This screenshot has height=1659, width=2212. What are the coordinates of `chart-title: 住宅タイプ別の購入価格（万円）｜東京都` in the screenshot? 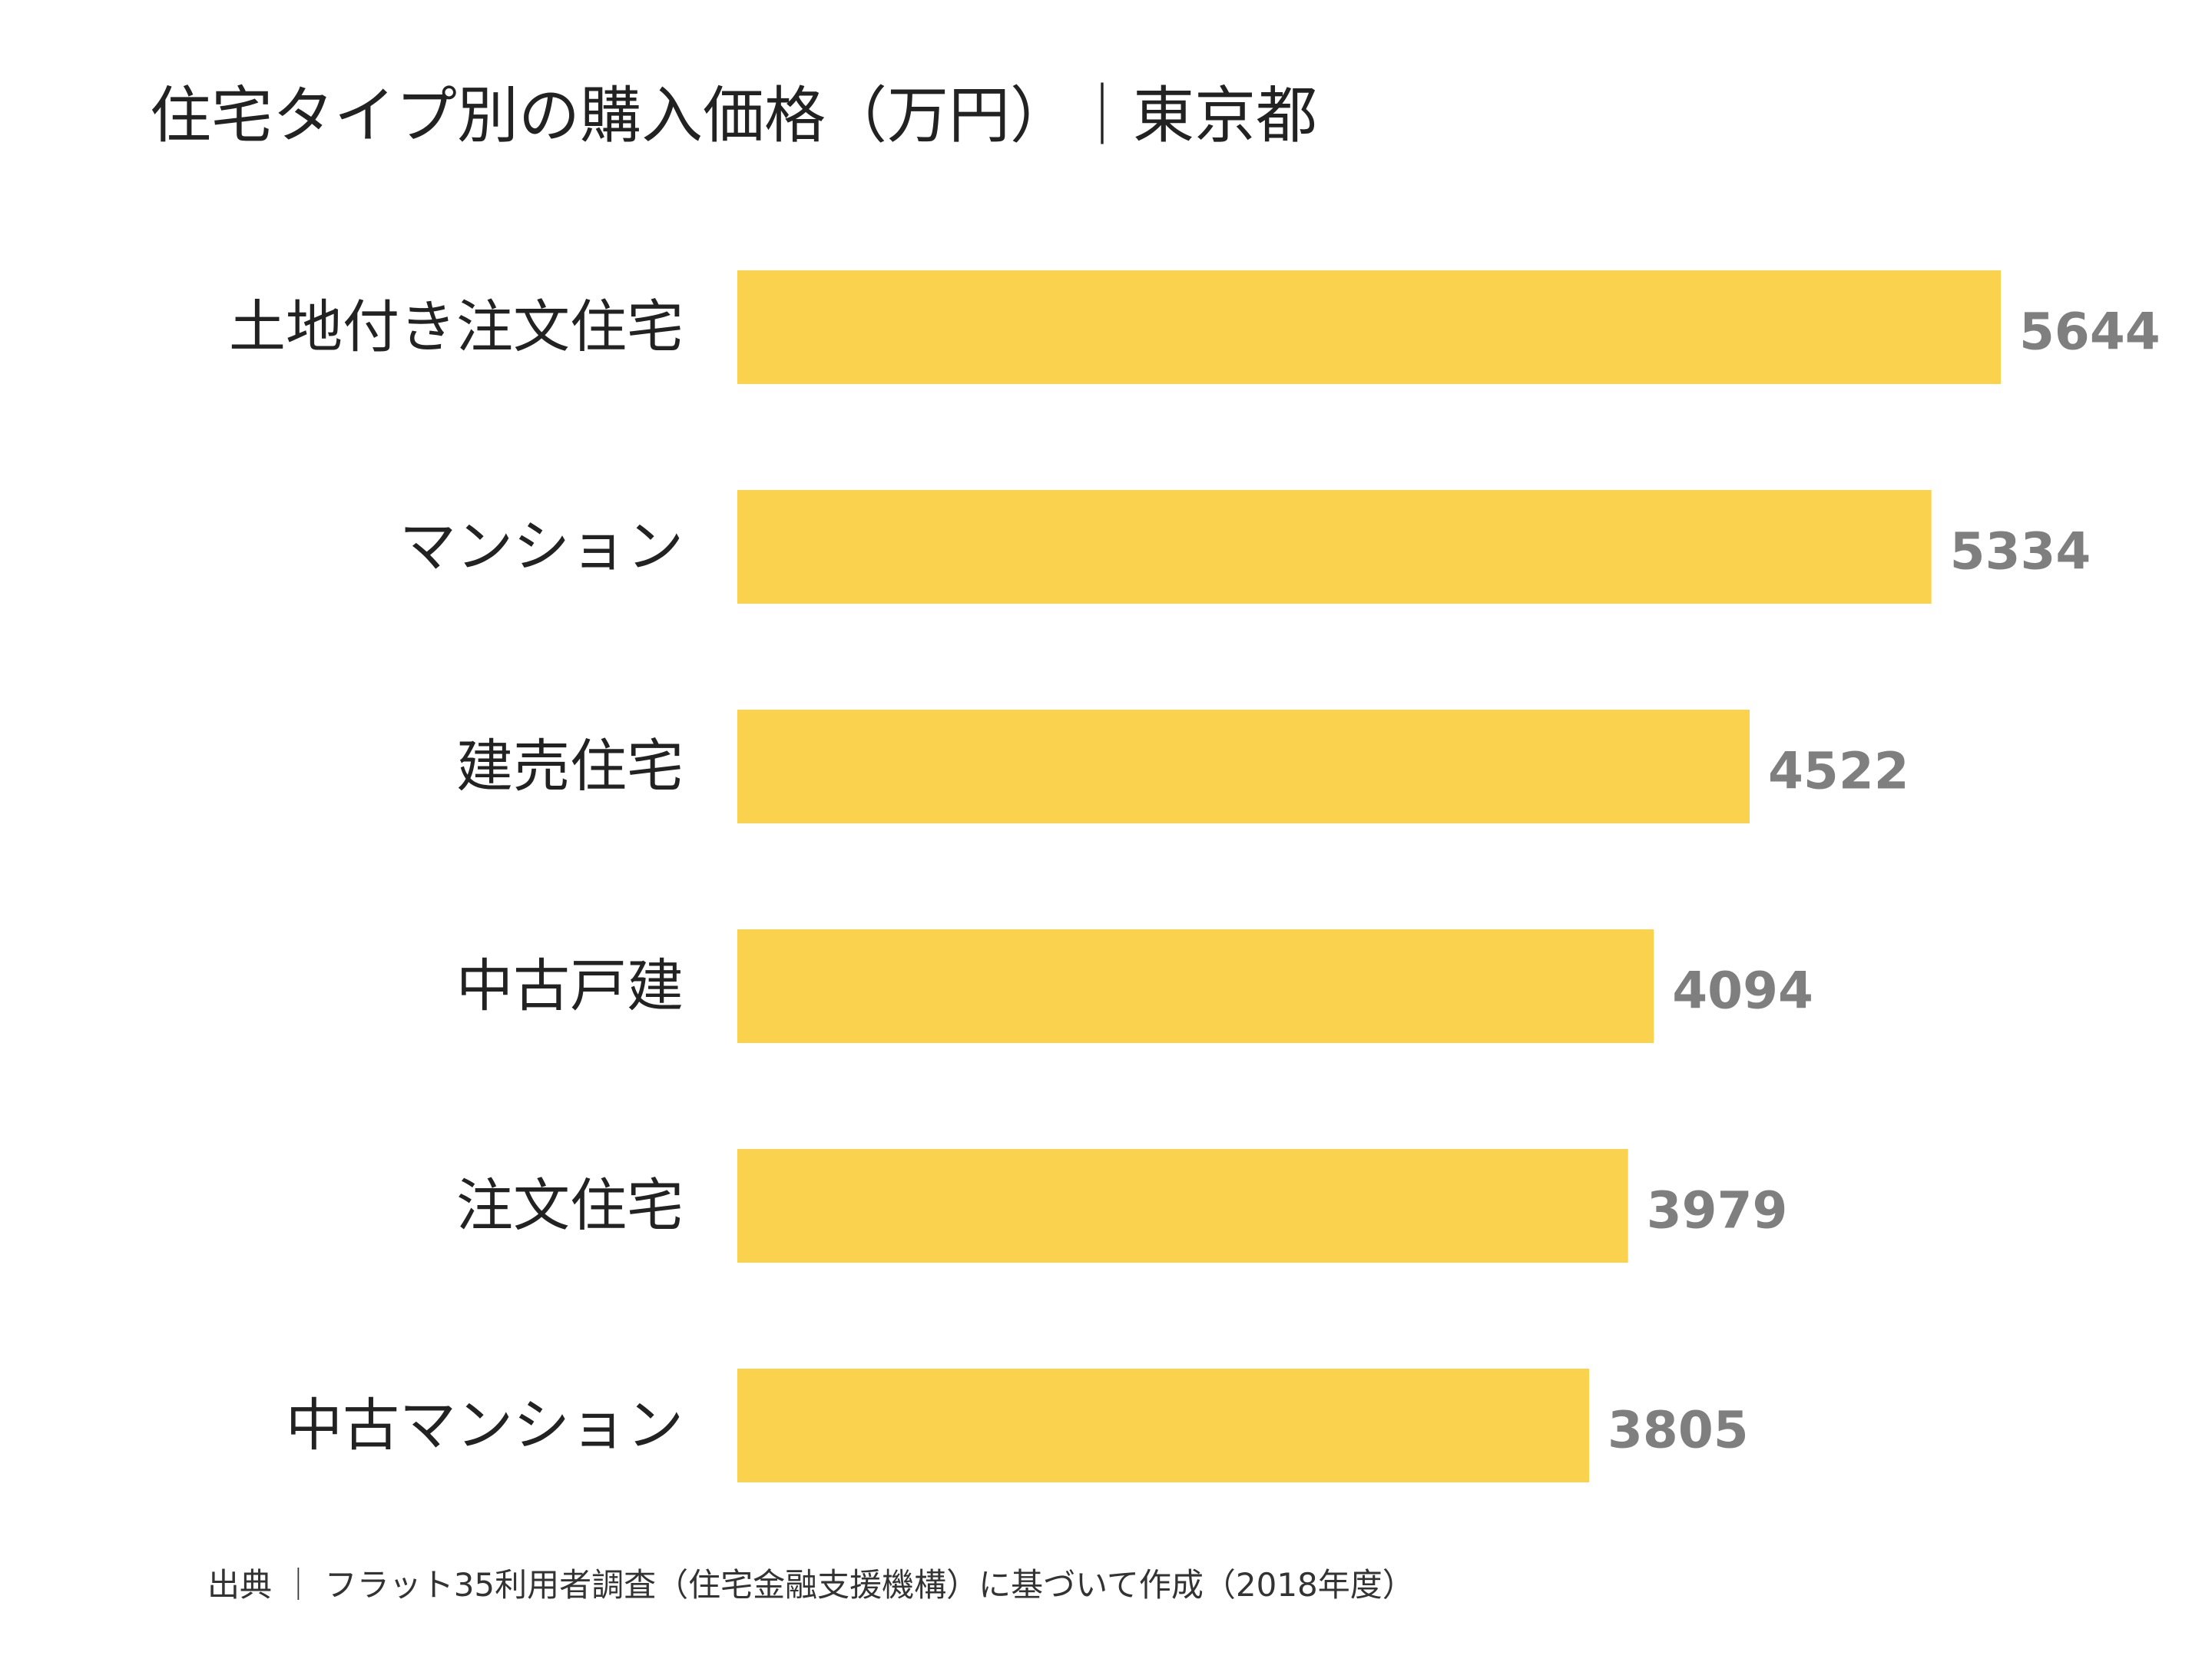 It's located at (733, 115).